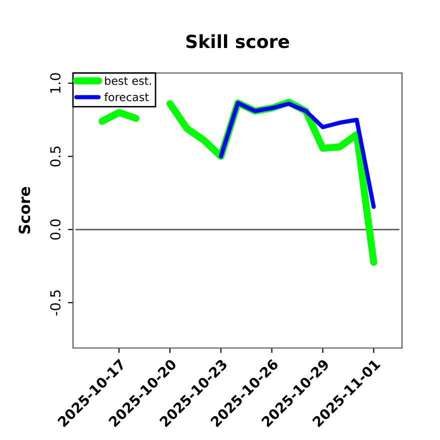 The image size is (440, 440). What do you see at coordinates (297, 154) in the screenshot?
I see `line-series` at bounding box center [297, 154].